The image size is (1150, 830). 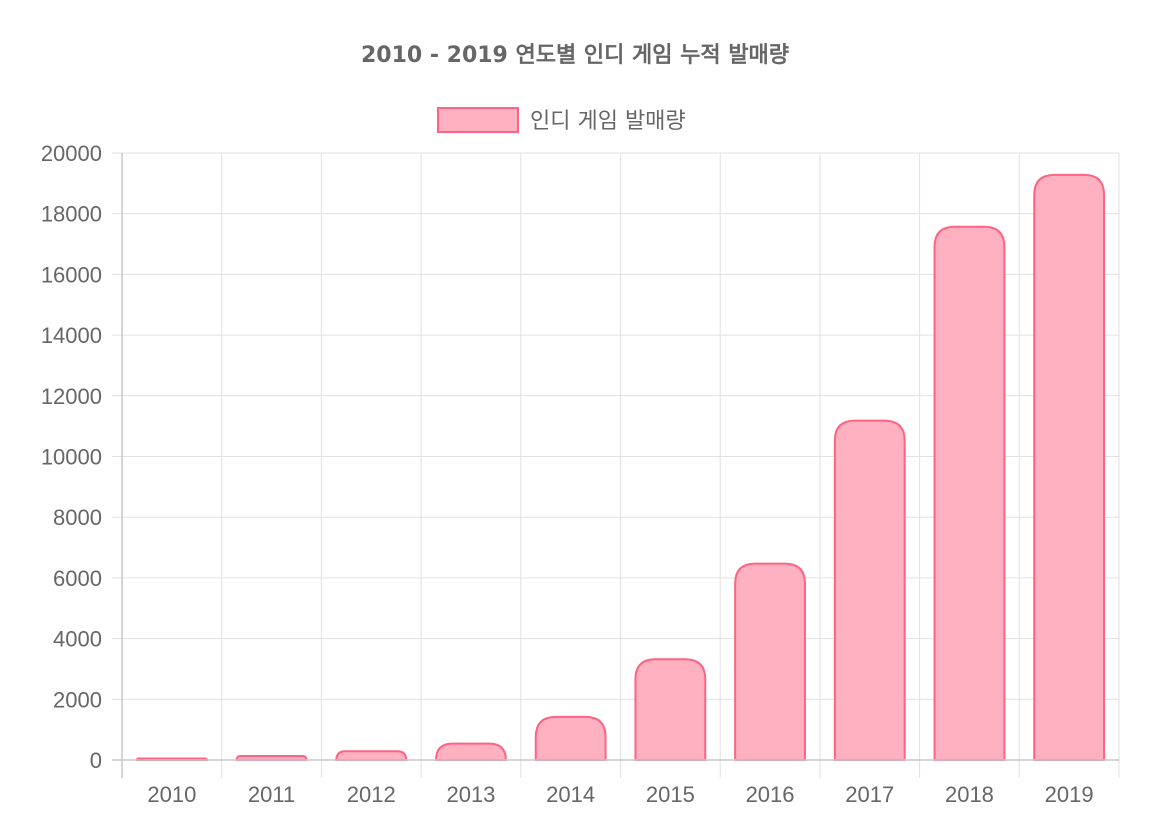 I want to click on legend-swatch, so click(x=478, y=120).